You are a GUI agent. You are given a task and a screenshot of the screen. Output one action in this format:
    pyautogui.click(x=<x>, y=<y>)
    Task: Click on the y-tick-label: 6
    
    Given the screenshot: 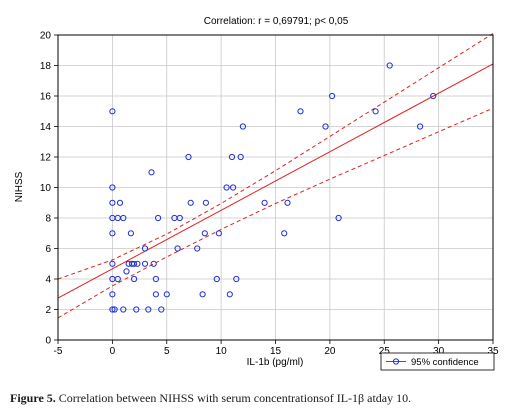 What is the action you would take?
    pyautogui.click(x=48, y=249)
    